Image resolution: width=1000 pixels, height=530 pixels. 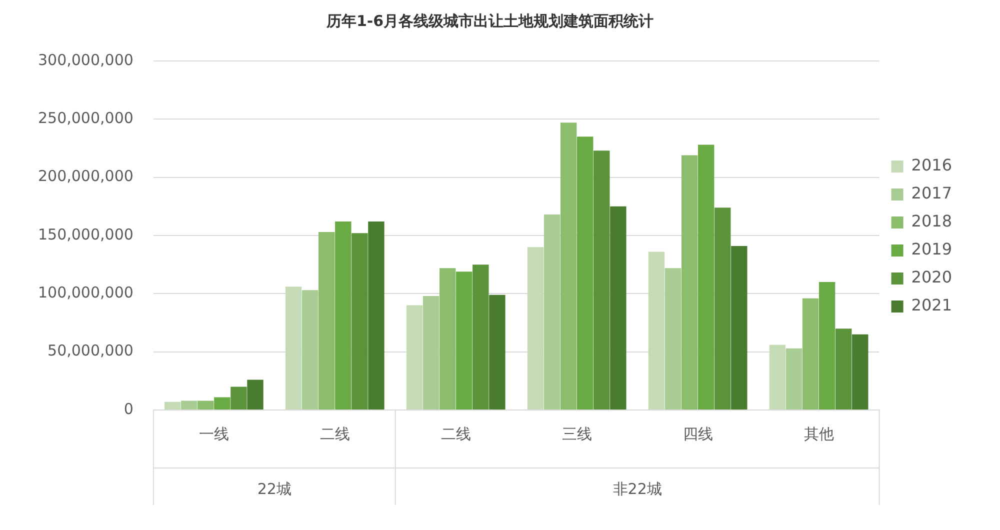 What do you see at coordinates (931, 249) in the screenshot?
I see `legend-label: 2019` at bounding box center [931, 249].